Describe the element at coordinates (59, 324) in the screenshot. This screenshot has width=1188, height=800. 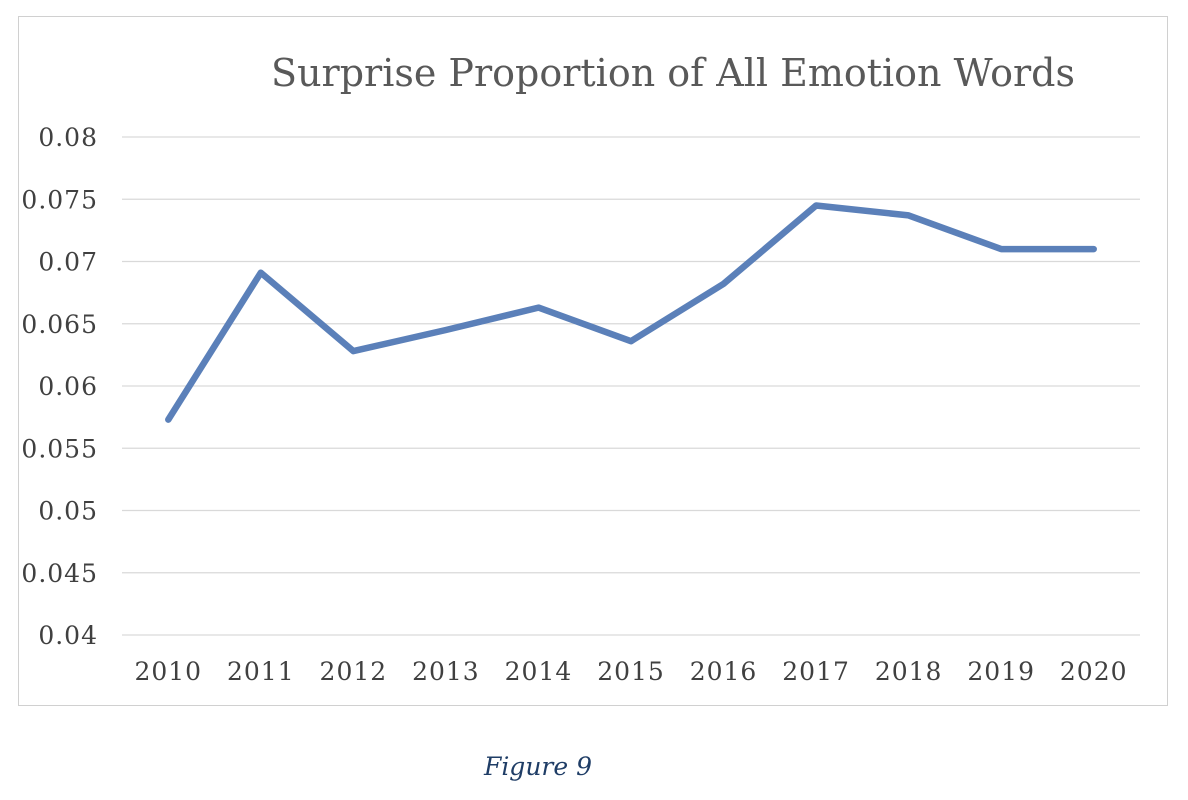
I see `y-tick-label: 0.065` at that location.